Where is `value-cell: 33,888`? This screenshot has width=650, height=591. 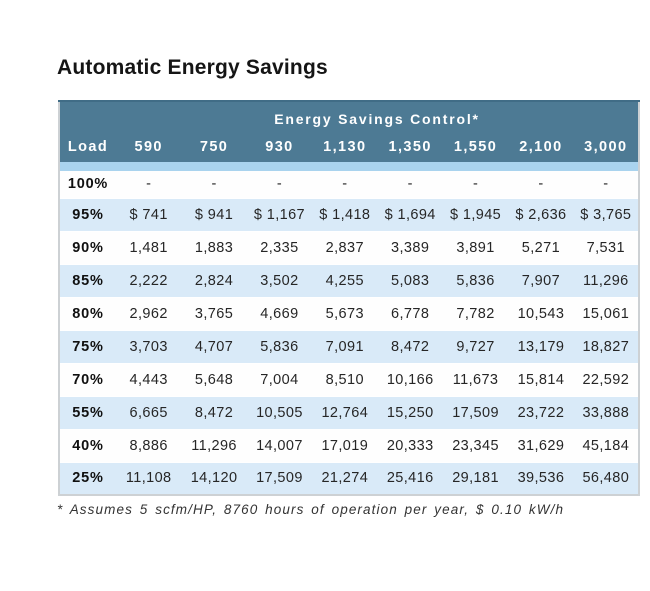
value-cell: 33,888 is located at coordinates (606, 412).